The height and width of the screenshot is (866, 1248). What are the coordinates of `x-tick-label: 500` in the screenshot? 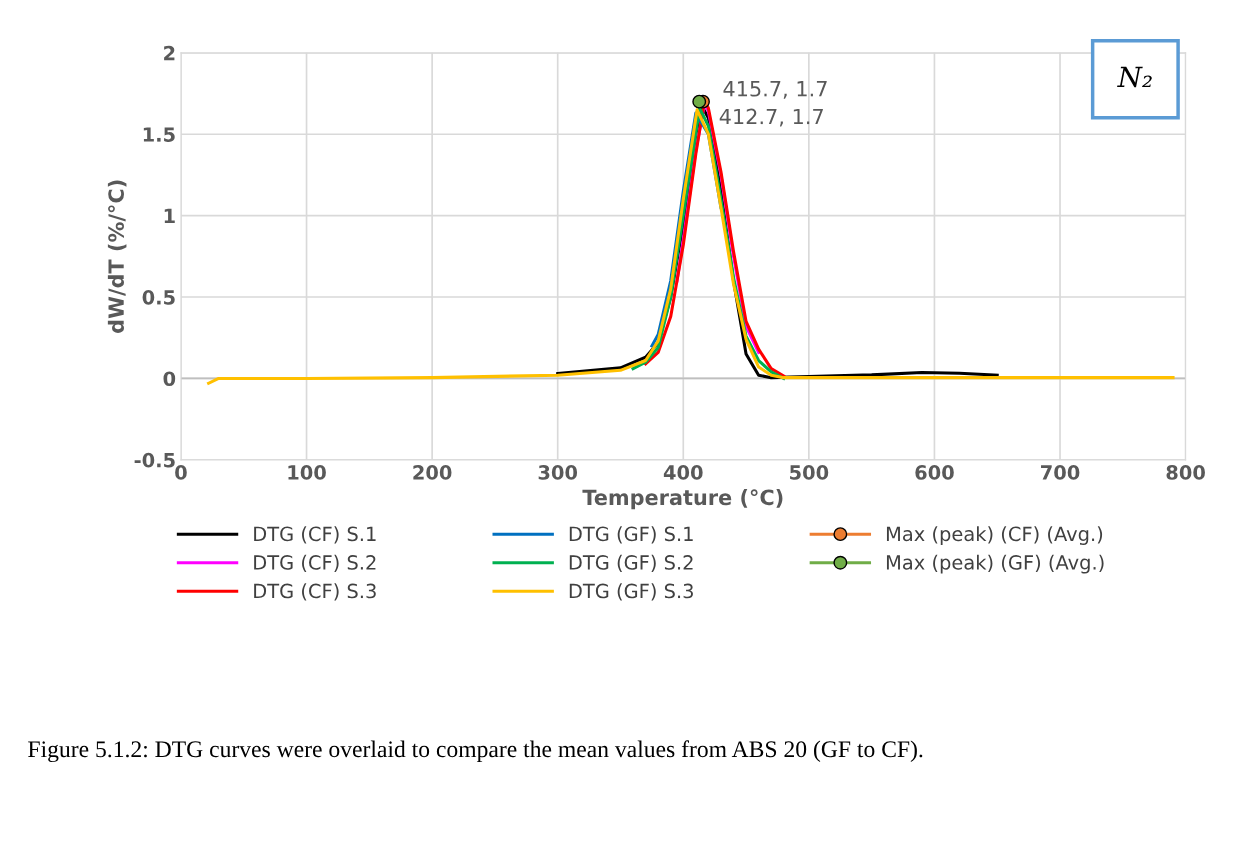 It's located at (809, 472).